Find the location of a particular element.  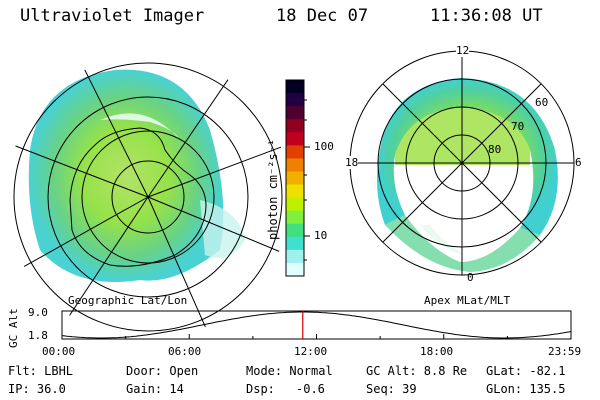

altitude-xtick-0600: 06:00 is located at coordinates (185, 351).